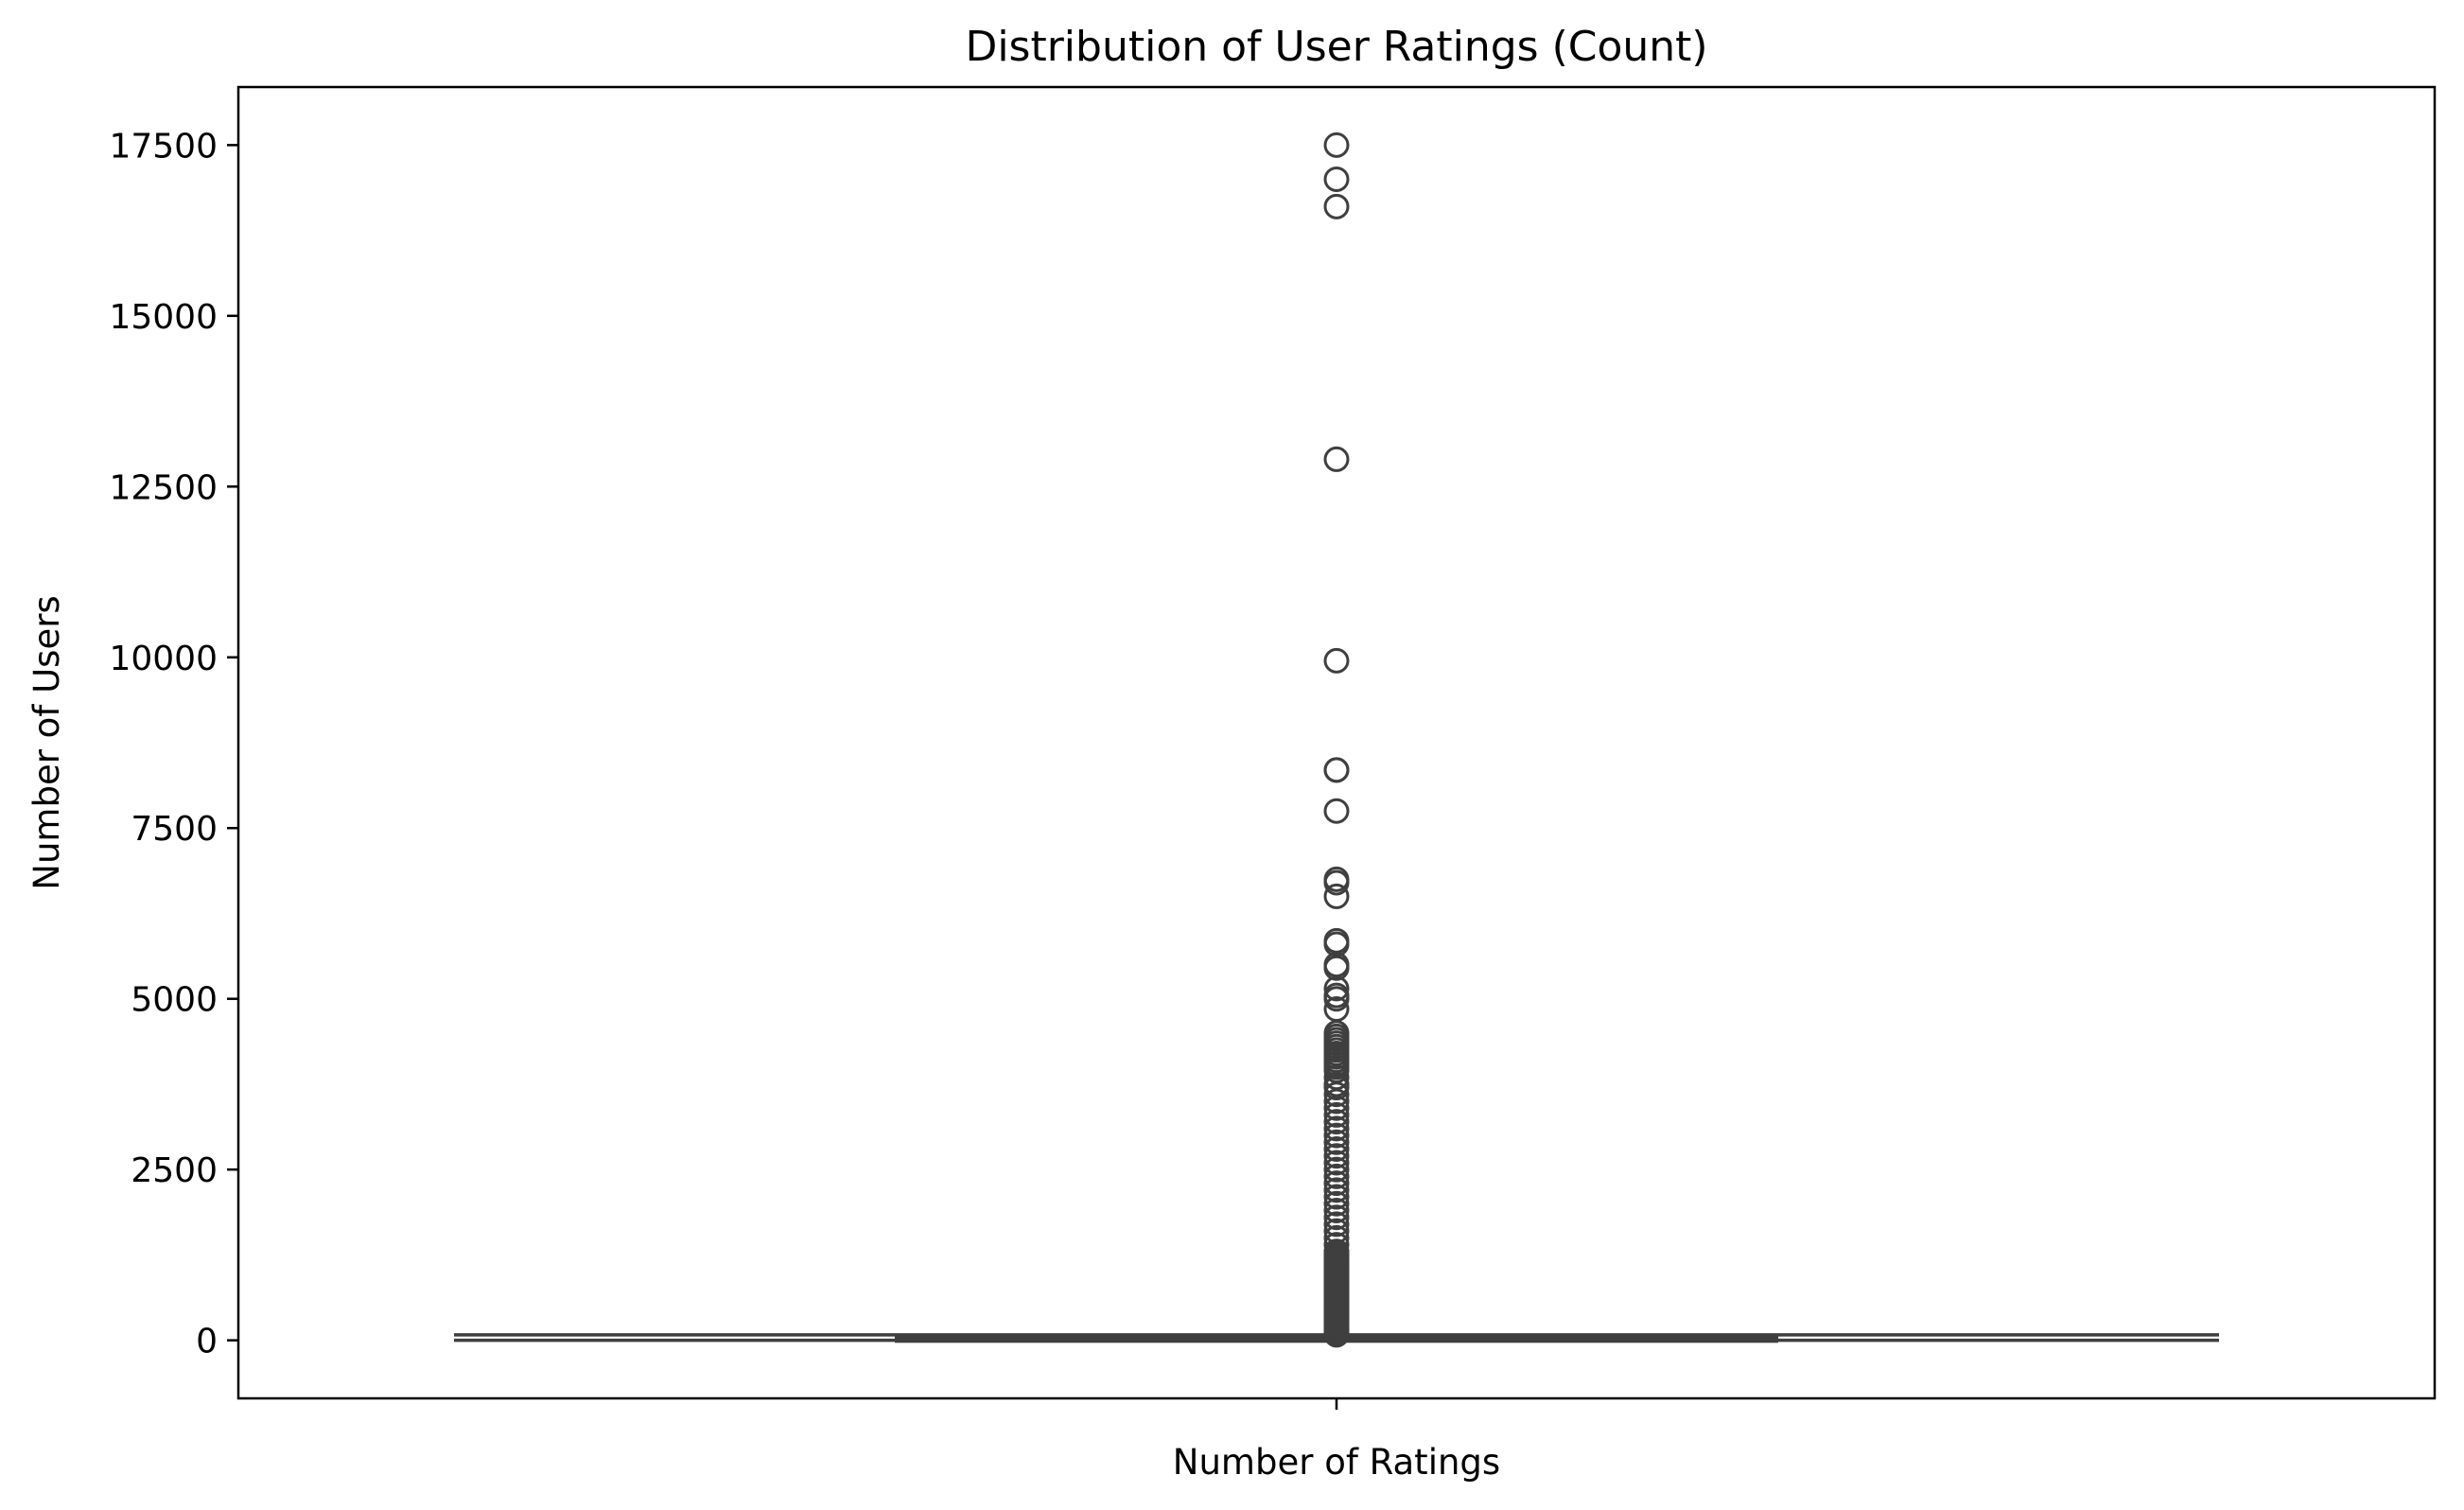 The height and width of the screenshot is (1510, 2464). Describe the element at coordinates (163, 146) in the screenshot. I see `y-tick-label: 17500` at that location.